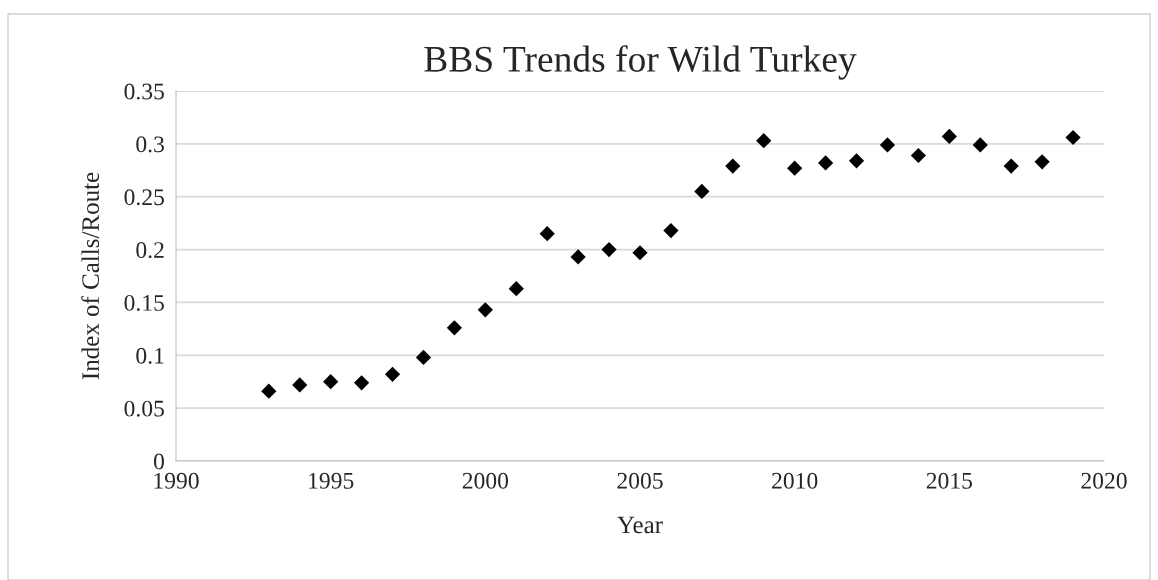 The height and width of the screenshot is (580, 1158). I want to click on y-tick-label: 0.05, so click(144, 408).